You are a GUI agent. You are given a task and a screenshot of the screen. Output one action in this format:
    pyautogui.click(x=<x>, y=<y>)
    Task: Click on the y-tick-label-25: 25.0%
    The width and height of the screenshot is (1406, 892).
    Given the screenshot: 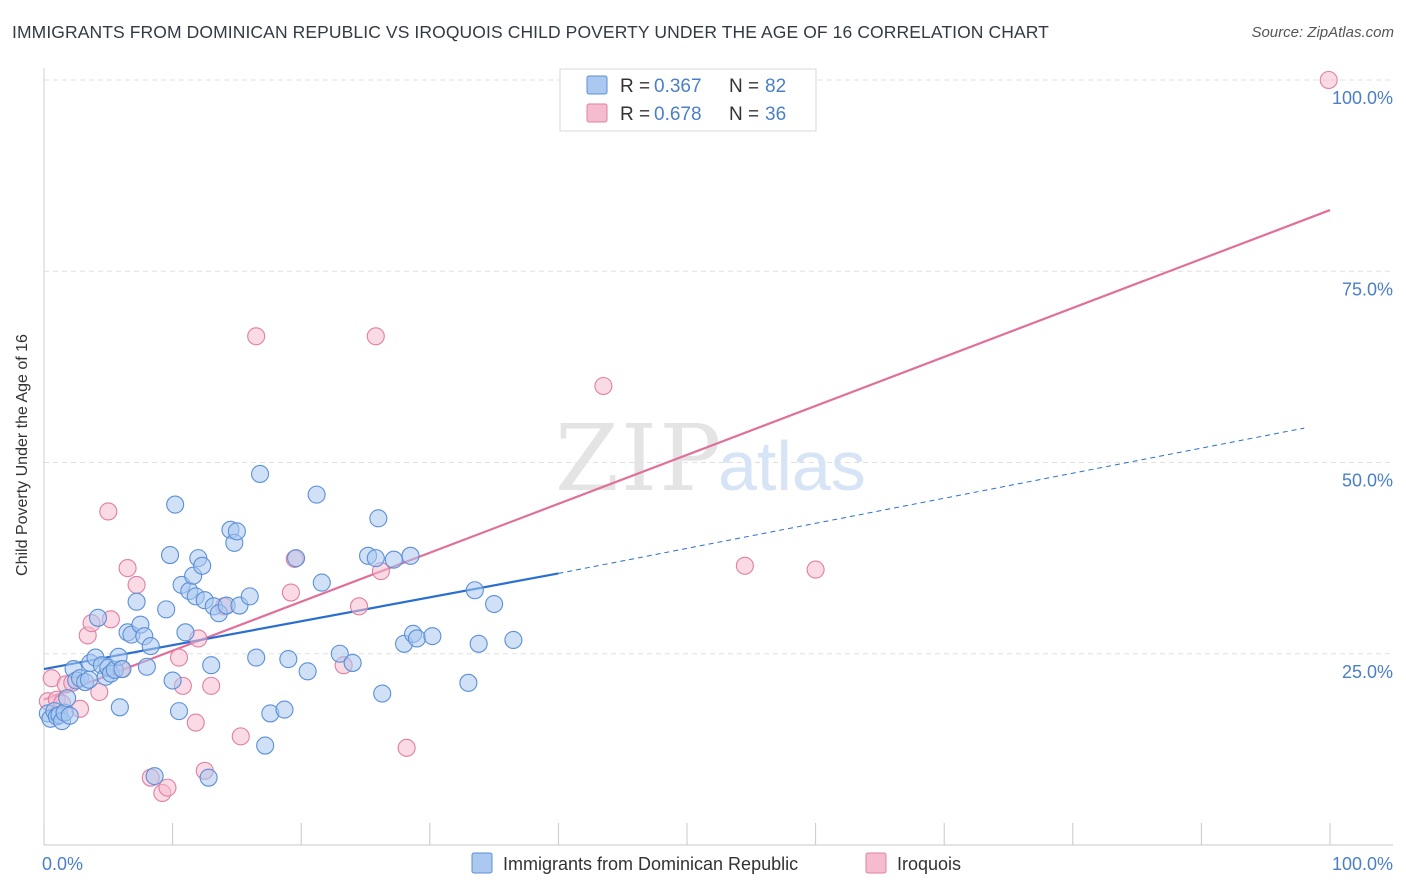 What is the action you would take?
    pyautogui.click(x=1367, y=672)
    